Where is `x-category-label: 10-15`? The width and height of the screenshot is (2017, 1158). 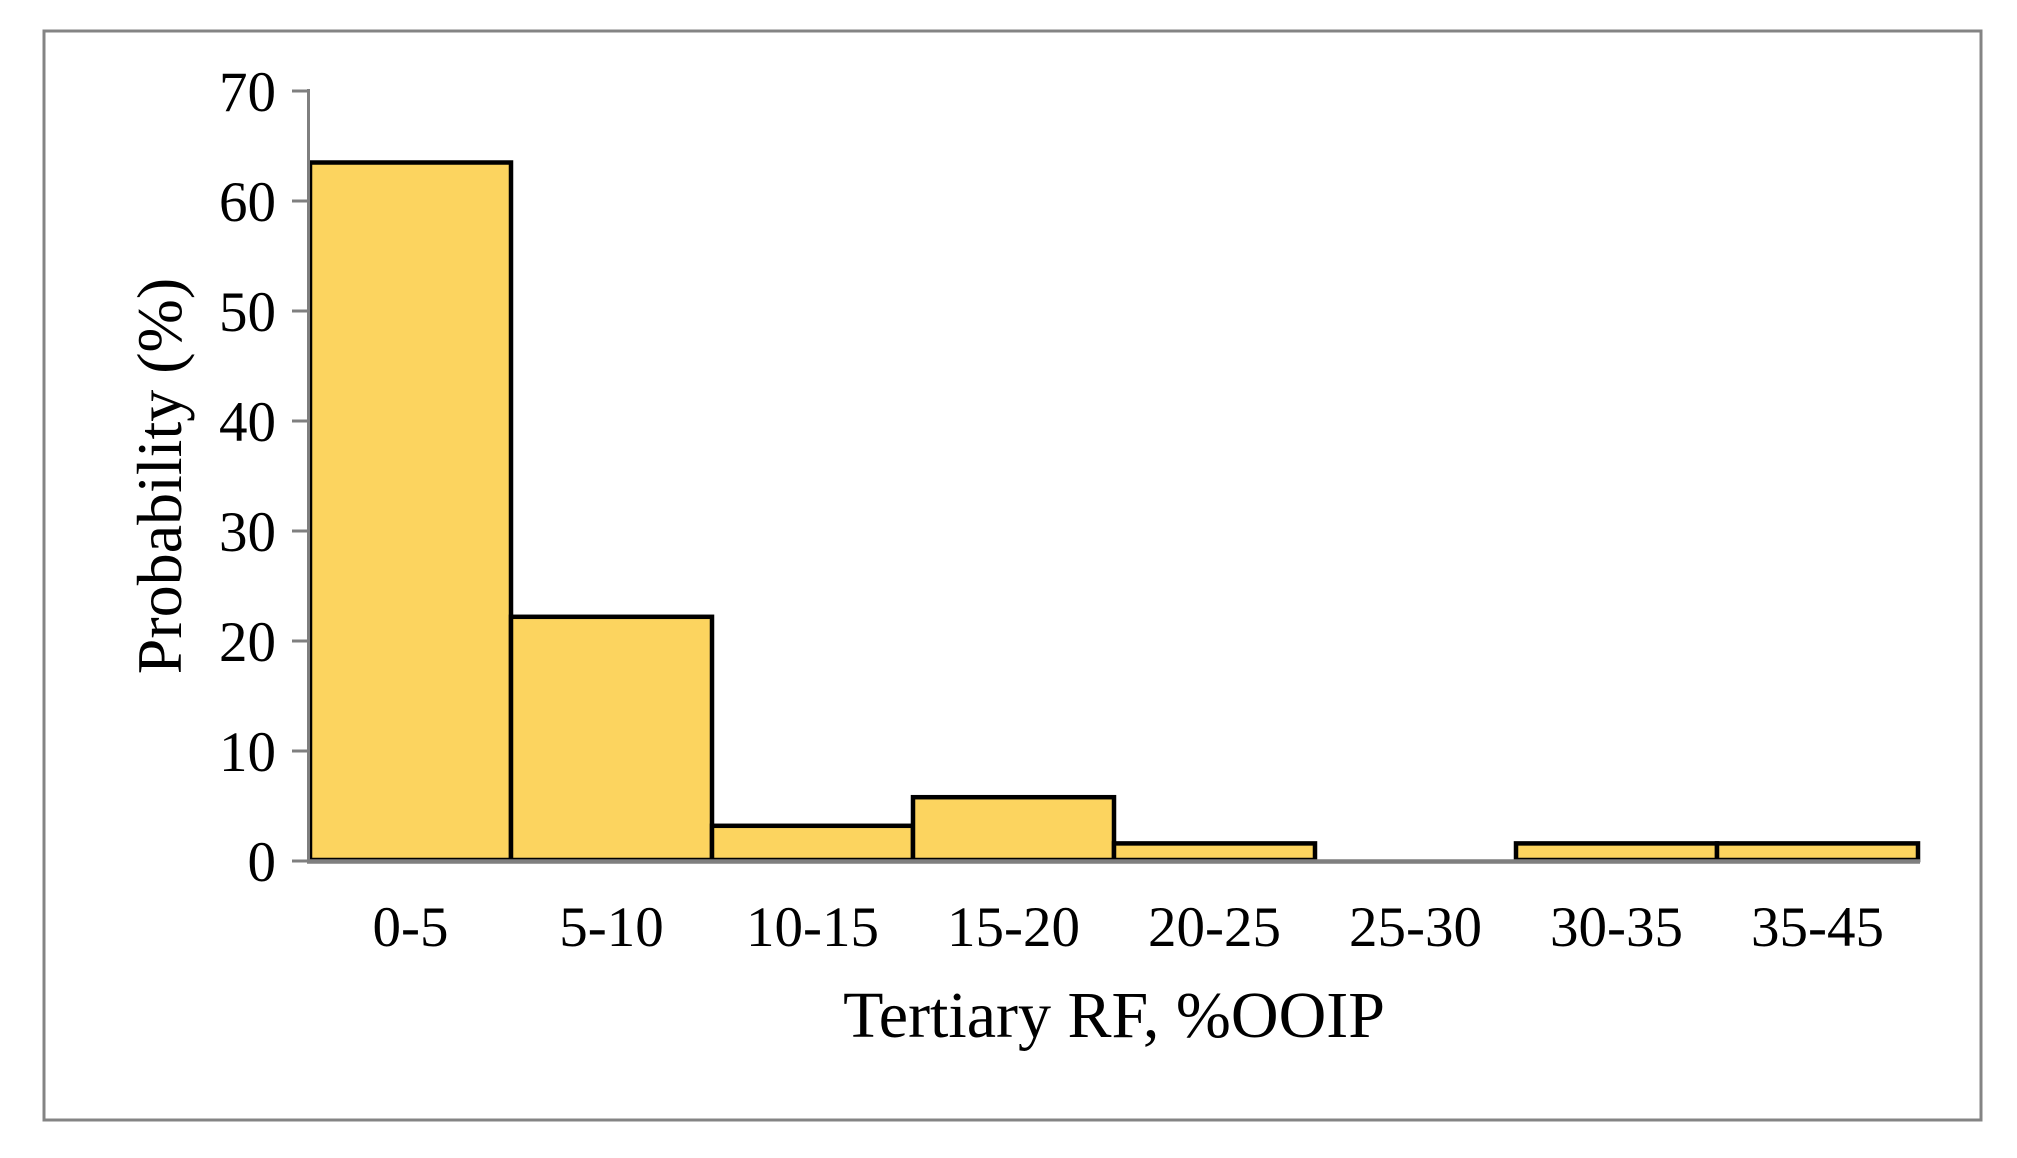 x-category-label: 10-15 is located at coordinates (812, 927).